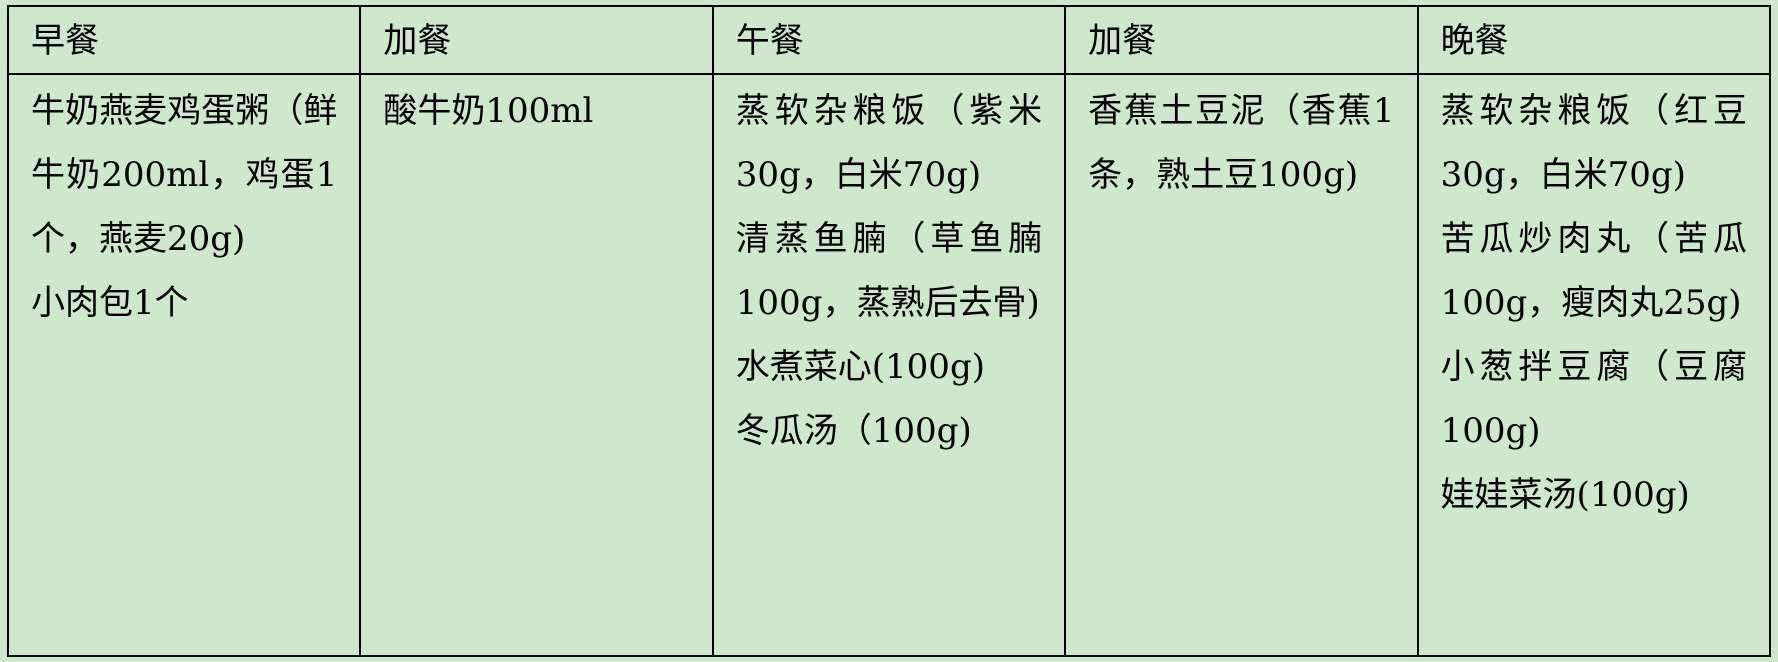 The image size is (1778, 662). Describe the element at coordinates (889, 143) in the screenshot. I see `menu-item: 蒸软杂粮饭（紫米30g，白米70g)` at that location.